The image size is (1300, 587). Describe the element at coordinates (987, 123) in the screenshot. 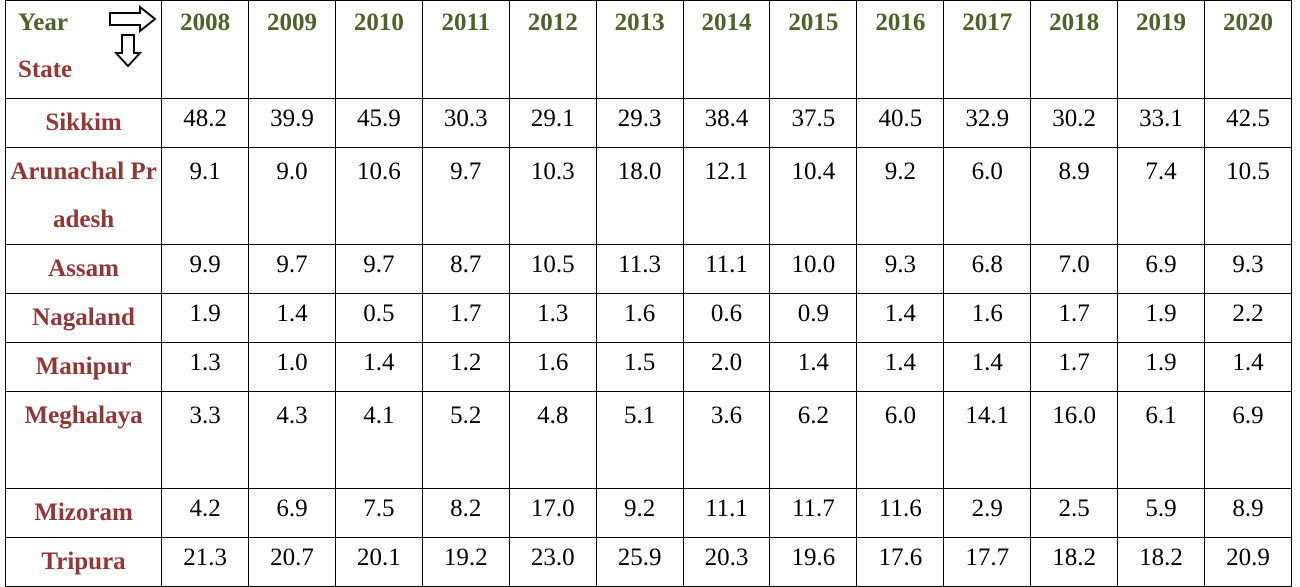

I see `value-cell: 32.9` at that location.